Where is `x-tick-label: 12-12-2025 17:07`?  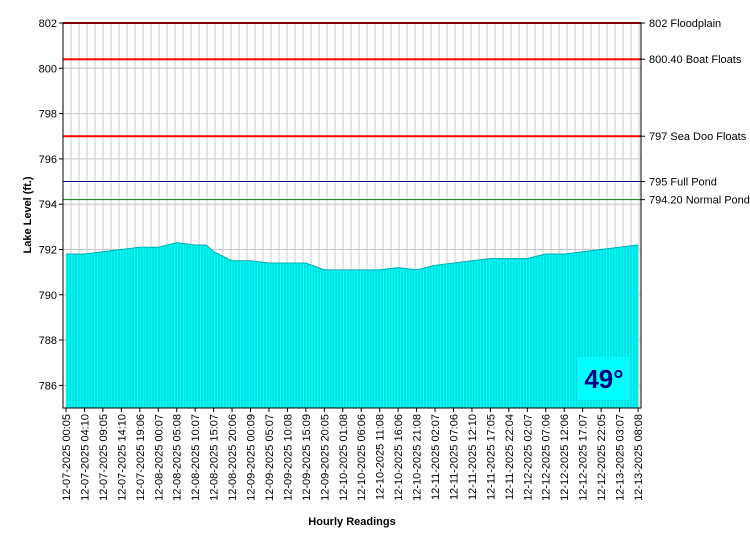 x-tick-label: 12-12-2025 17:07 is located at coordinates (584, 457).